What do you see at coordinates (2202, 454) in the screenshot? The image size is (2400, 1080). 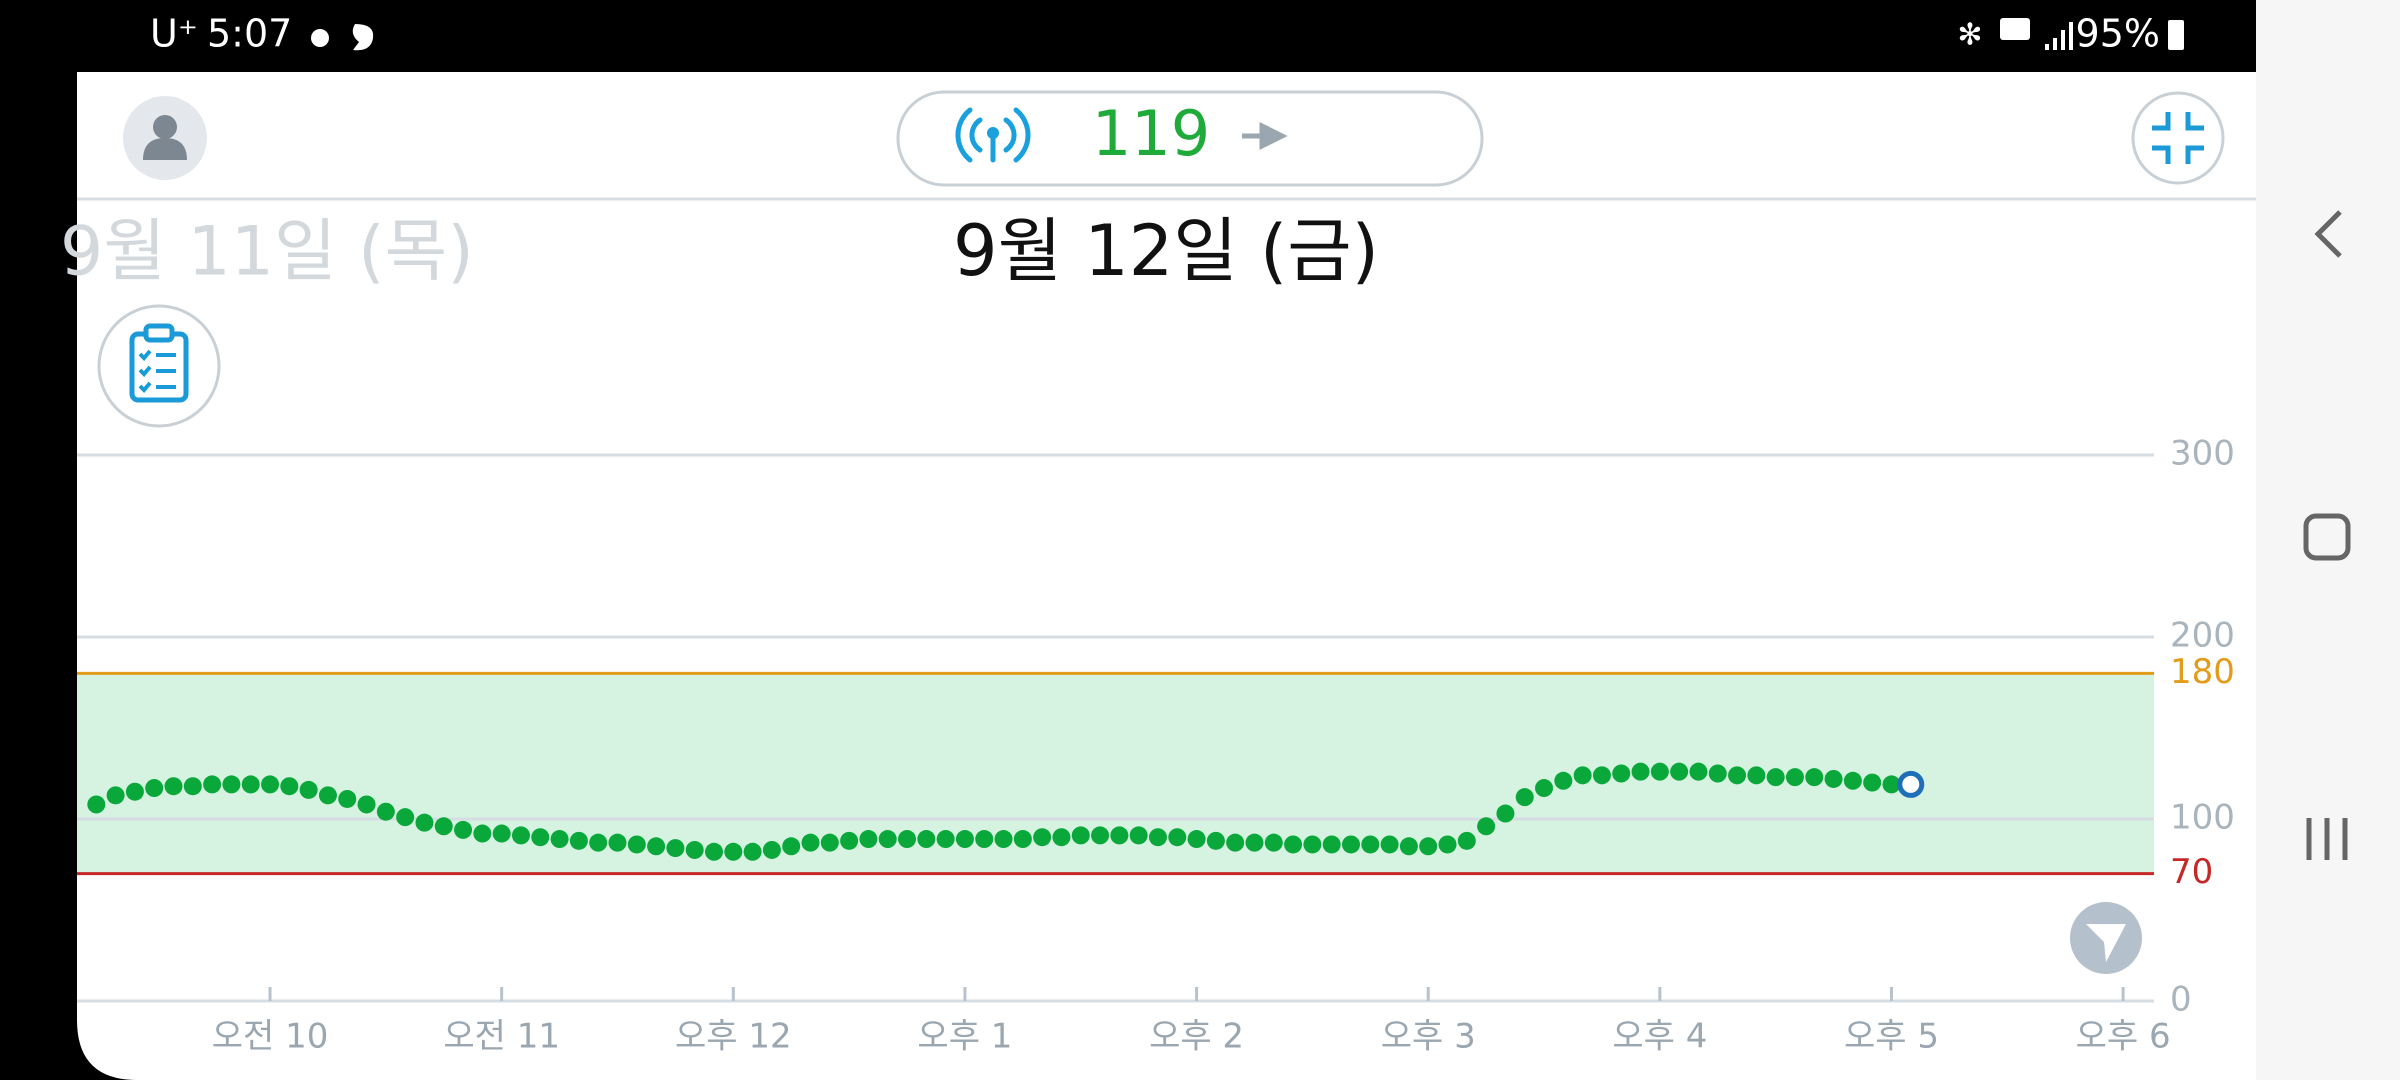 I see `y-tick-label: 300` at bounding box center [2202, 454].